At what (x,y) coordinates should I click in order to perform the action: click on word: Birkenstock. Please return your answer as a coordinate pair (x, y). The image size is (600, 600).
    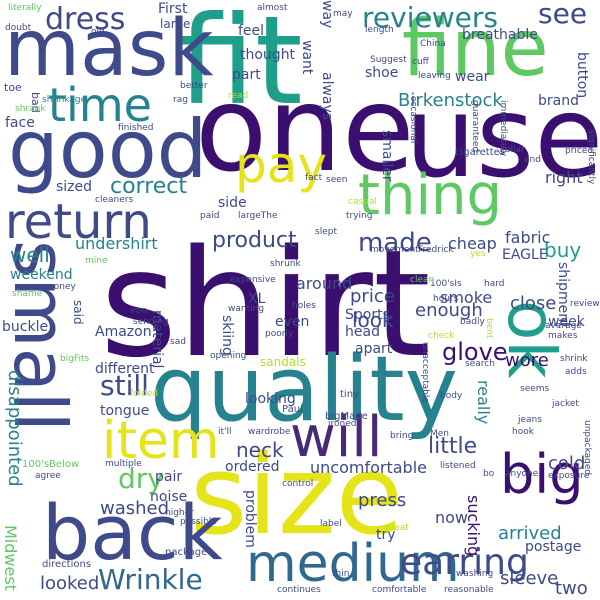
    Looking at the image, I should click on (450, 100).